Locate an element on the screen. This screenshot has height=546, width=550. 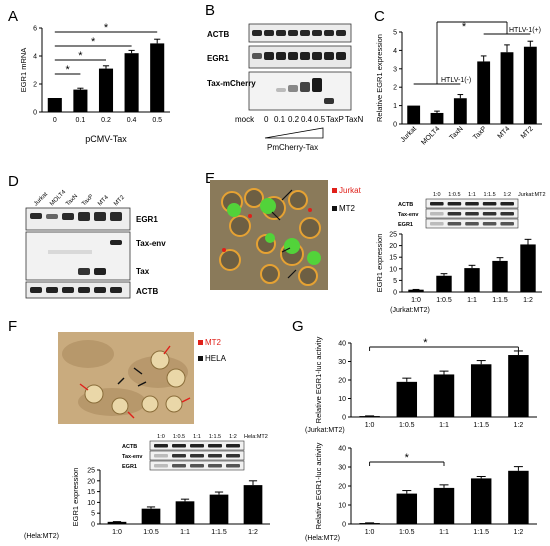
blot-b-lane-taxp: TaxP is located at coordinates (335, 119).